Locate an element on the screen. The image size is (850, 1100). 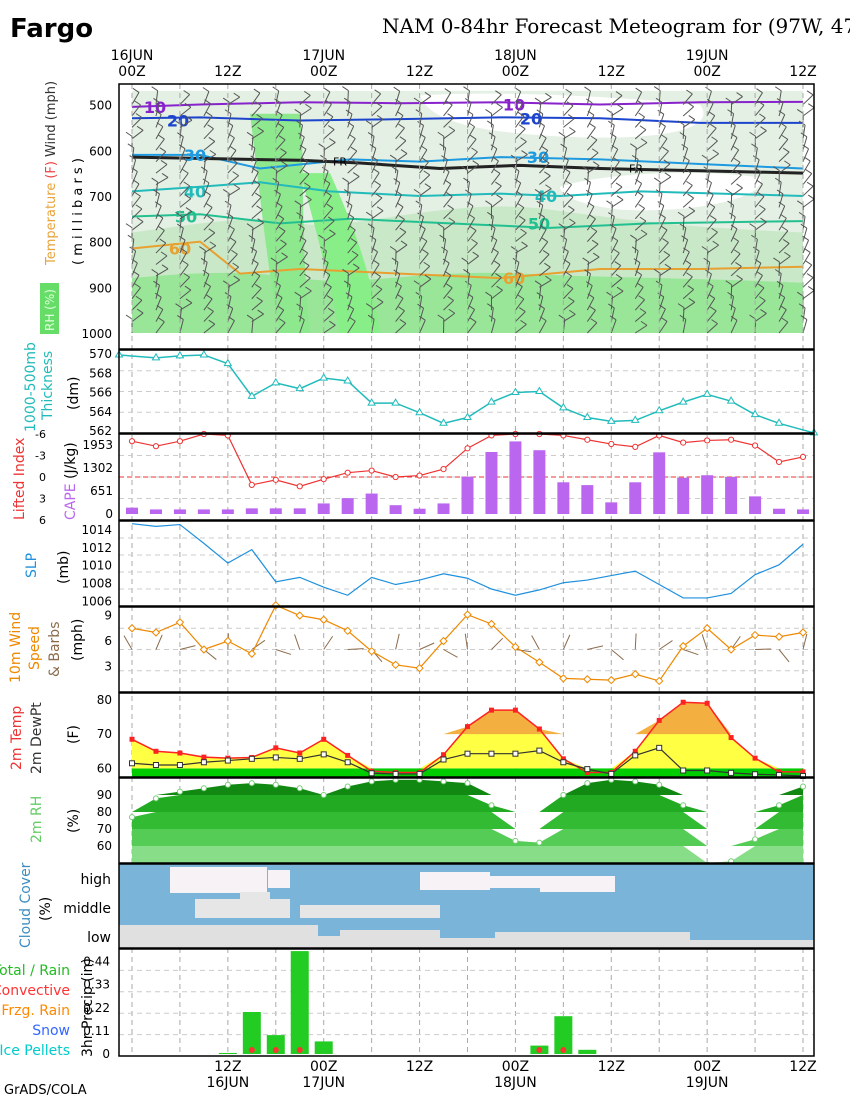
precip-tick: 0 is located at coordinates (106, 1054).